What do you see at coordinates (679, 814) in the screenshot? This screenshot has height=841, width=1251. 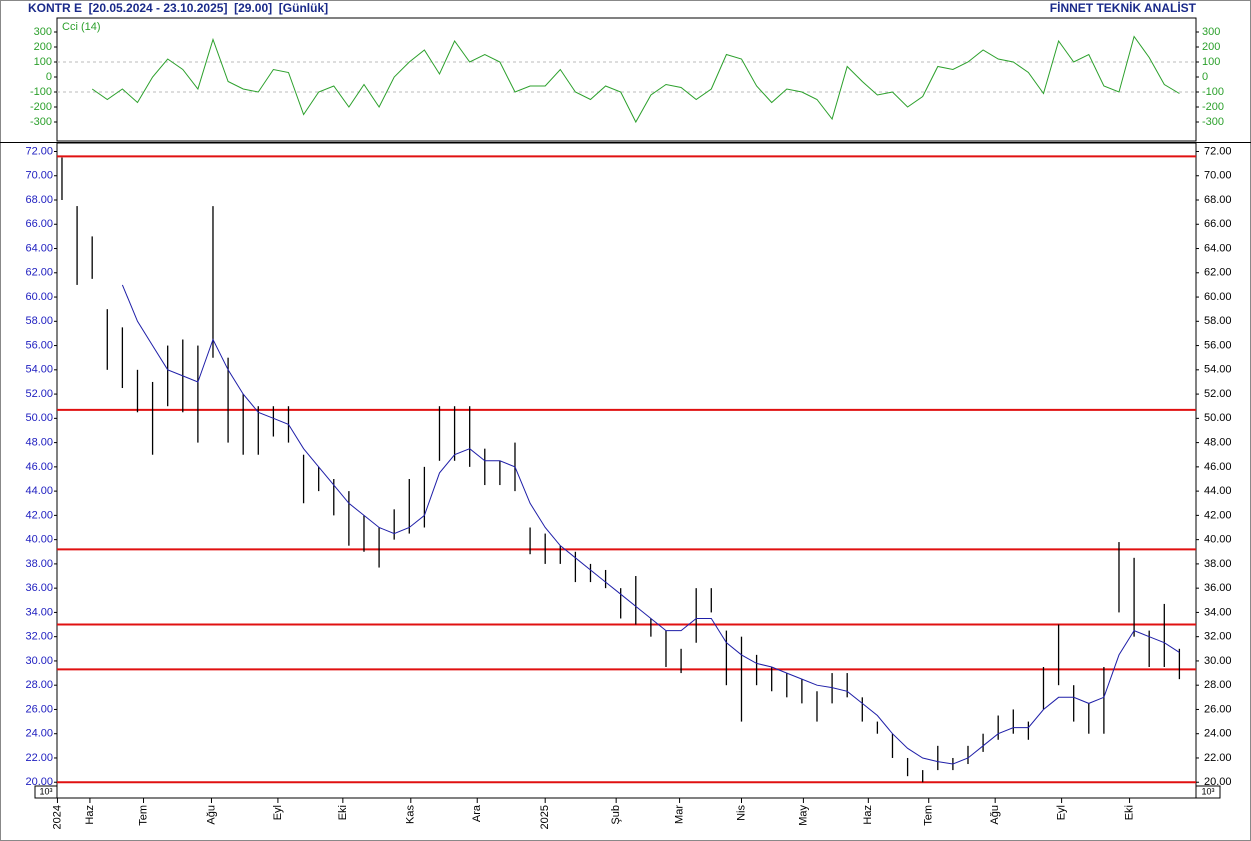 I see `x-tick-label: Mar` at bounding box center [679, 814].